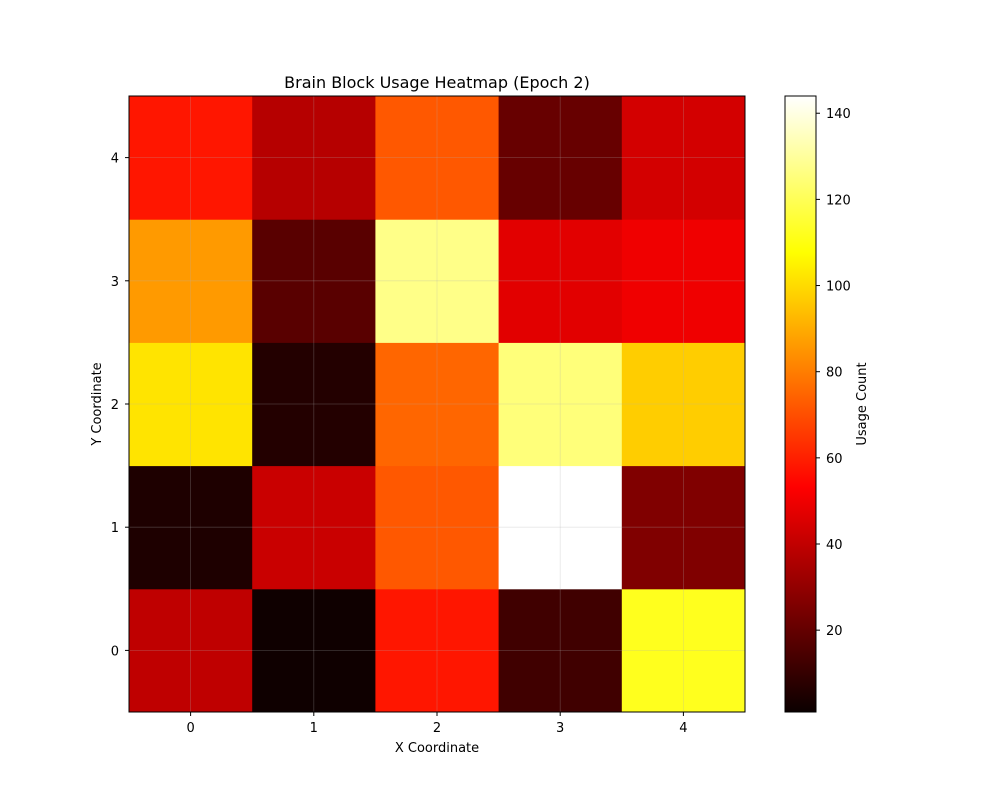  I want to click on x-axis-ticks: 0 1 2 3 4, so click(437, 724).